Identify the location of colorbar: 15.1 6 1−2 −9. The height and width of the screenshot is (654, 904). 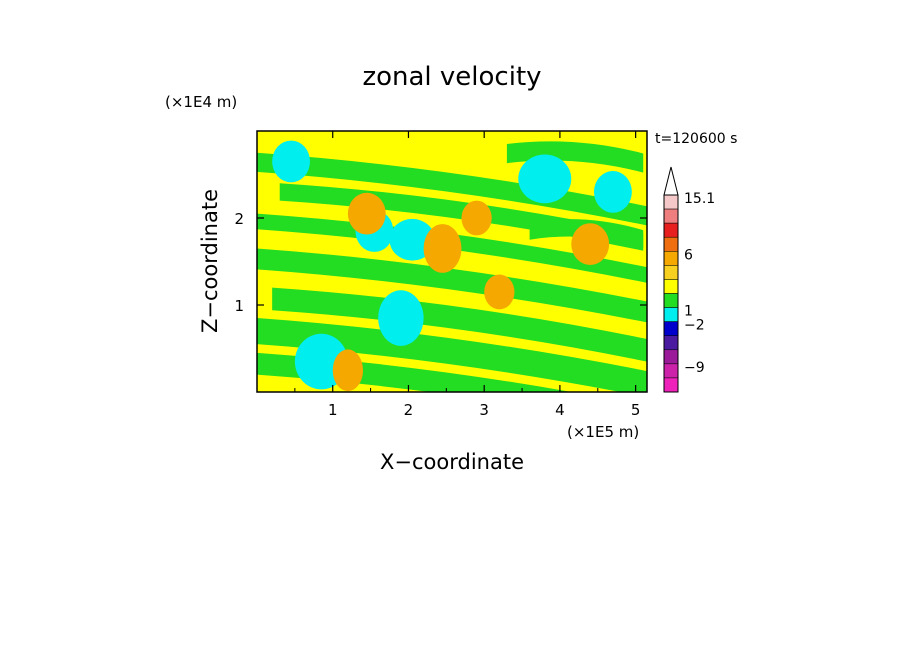
(689, 279).